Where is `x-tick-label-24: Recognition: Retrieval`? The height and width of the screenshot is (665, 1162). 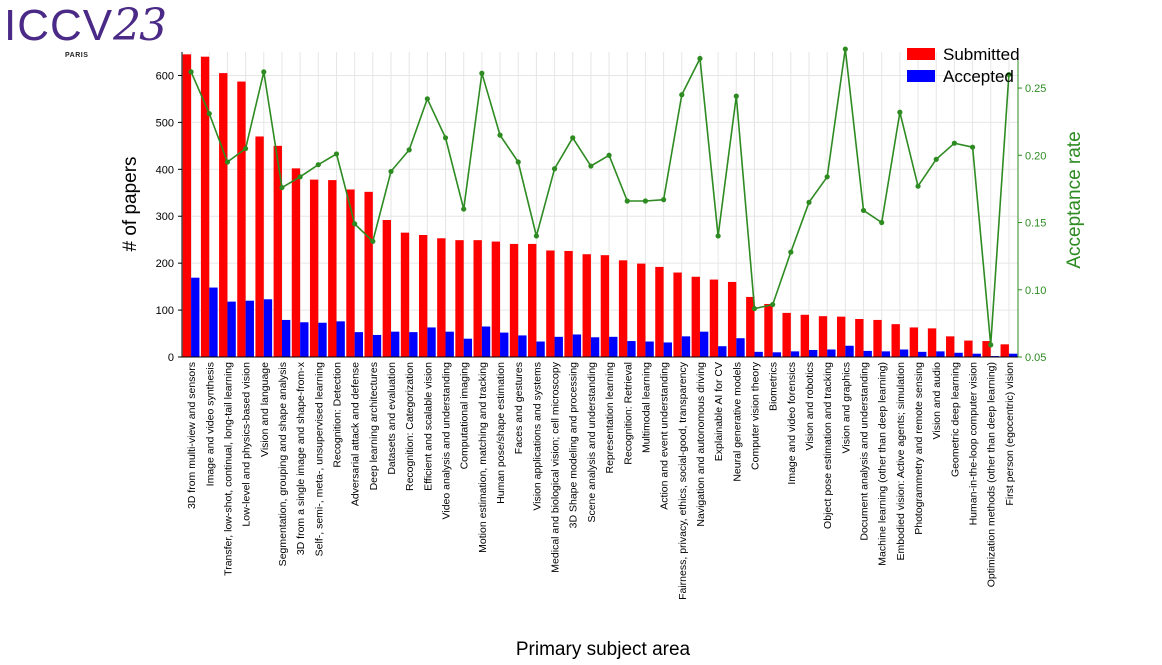
x-tick-label-24: Recognition: Retrieval is located at coordinates (628, 413).